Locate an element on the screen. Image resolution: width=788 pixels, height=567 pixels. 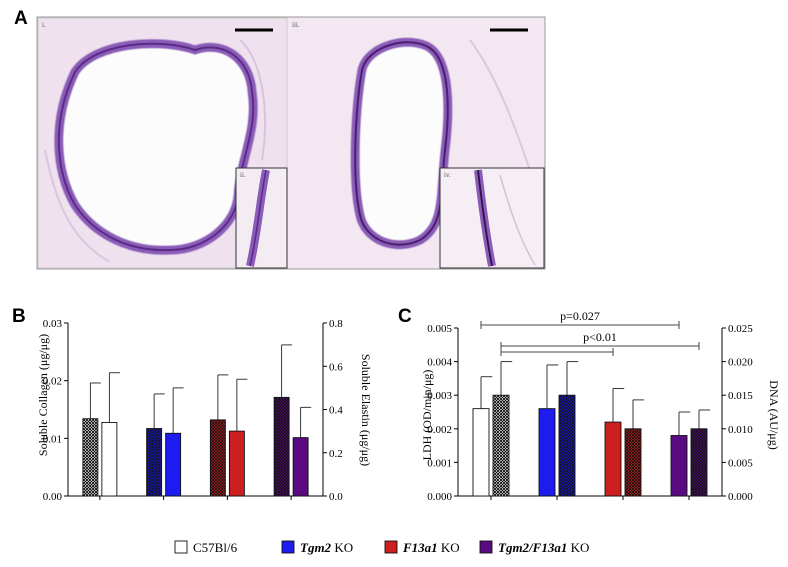
legend-label: Tgm2 KO is located at coordinates (326, 547).